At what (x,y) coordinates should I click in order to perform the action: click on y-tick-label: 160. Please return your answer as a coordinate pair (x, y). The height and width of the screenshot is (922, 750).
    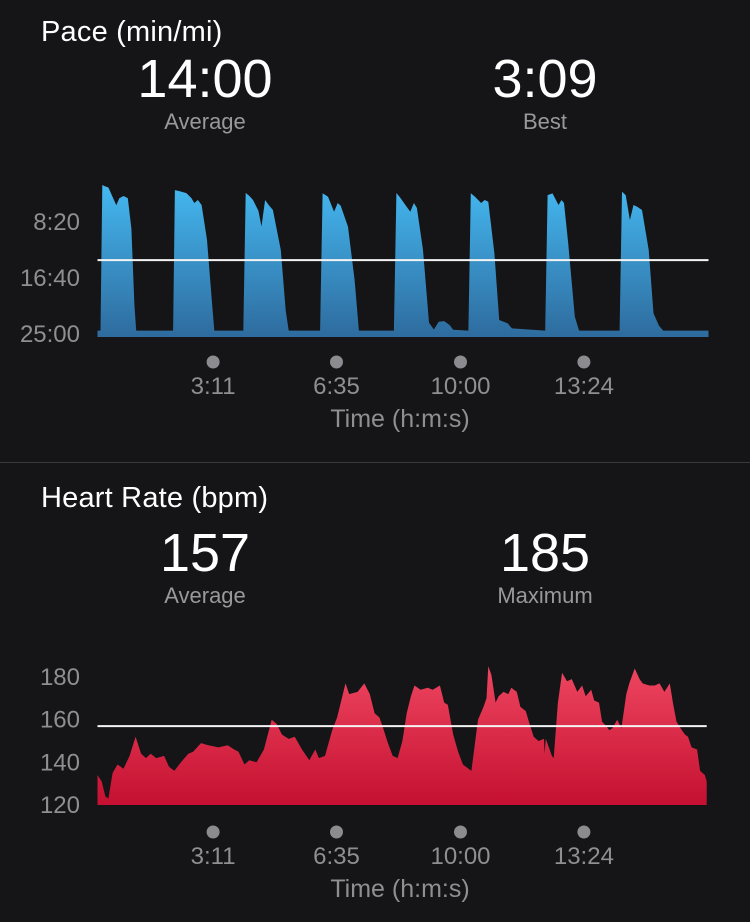
    Looking at the image, I should click on (60, 720).